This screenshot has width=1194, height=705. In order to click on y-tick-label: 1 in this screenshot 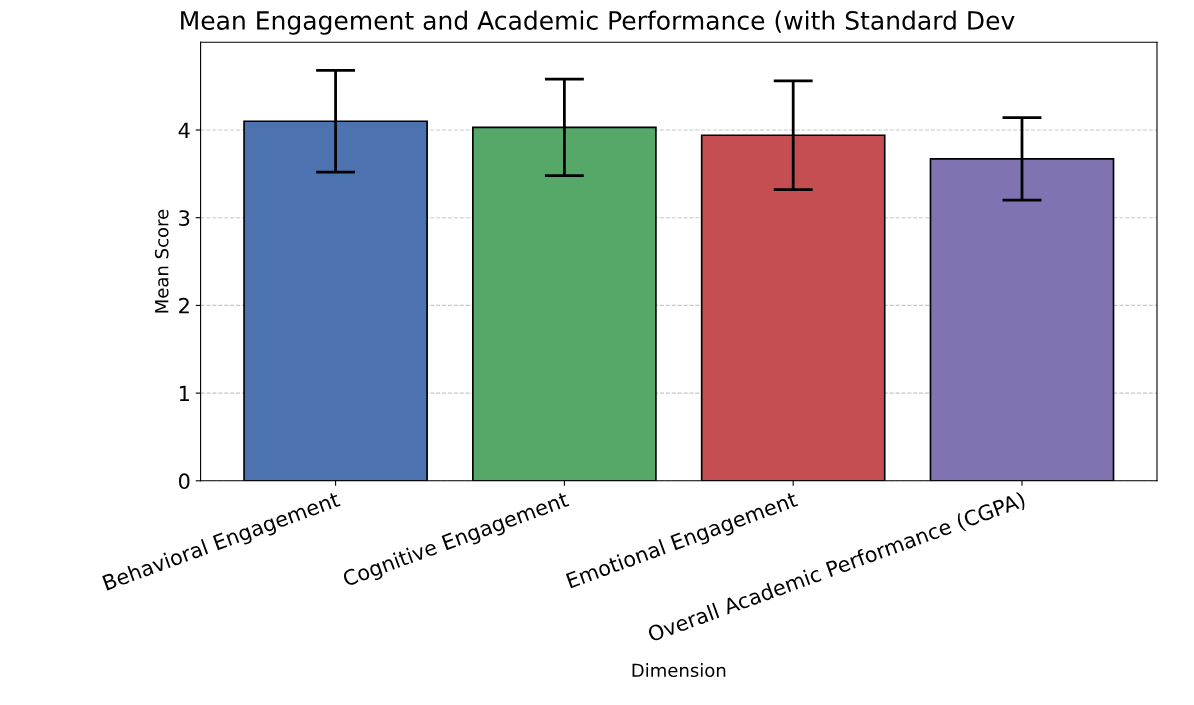, I will do `click(184, 393)`.